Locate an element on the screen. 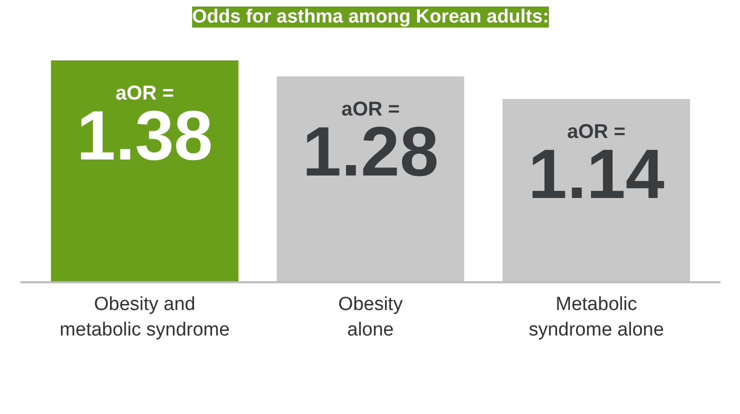 This screenshot has height=414, width=740. chart-title: Odds for asthma among Korean adults: is located at coordinates (370, 17).